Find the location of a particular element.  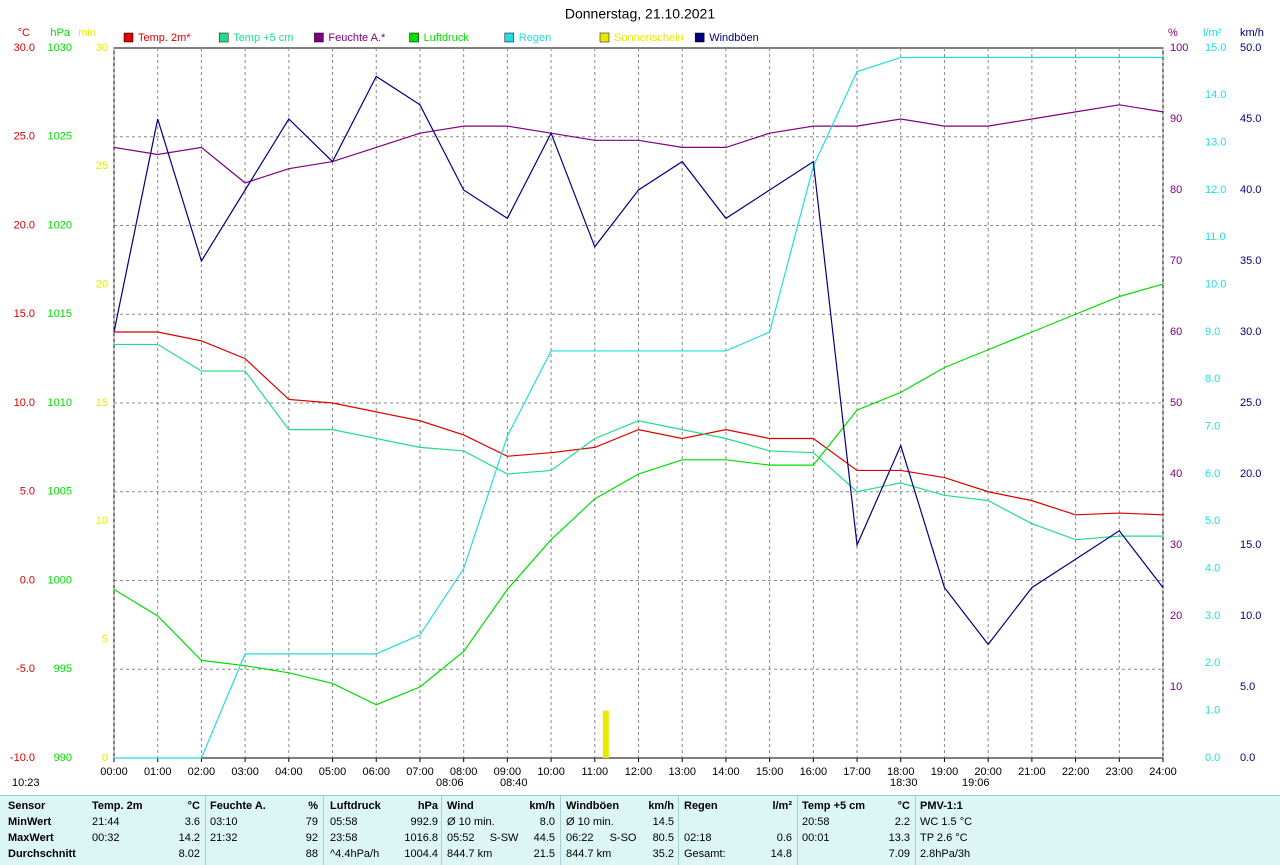

y-tick-label: 25.0 is located at coordinates (24, 137).